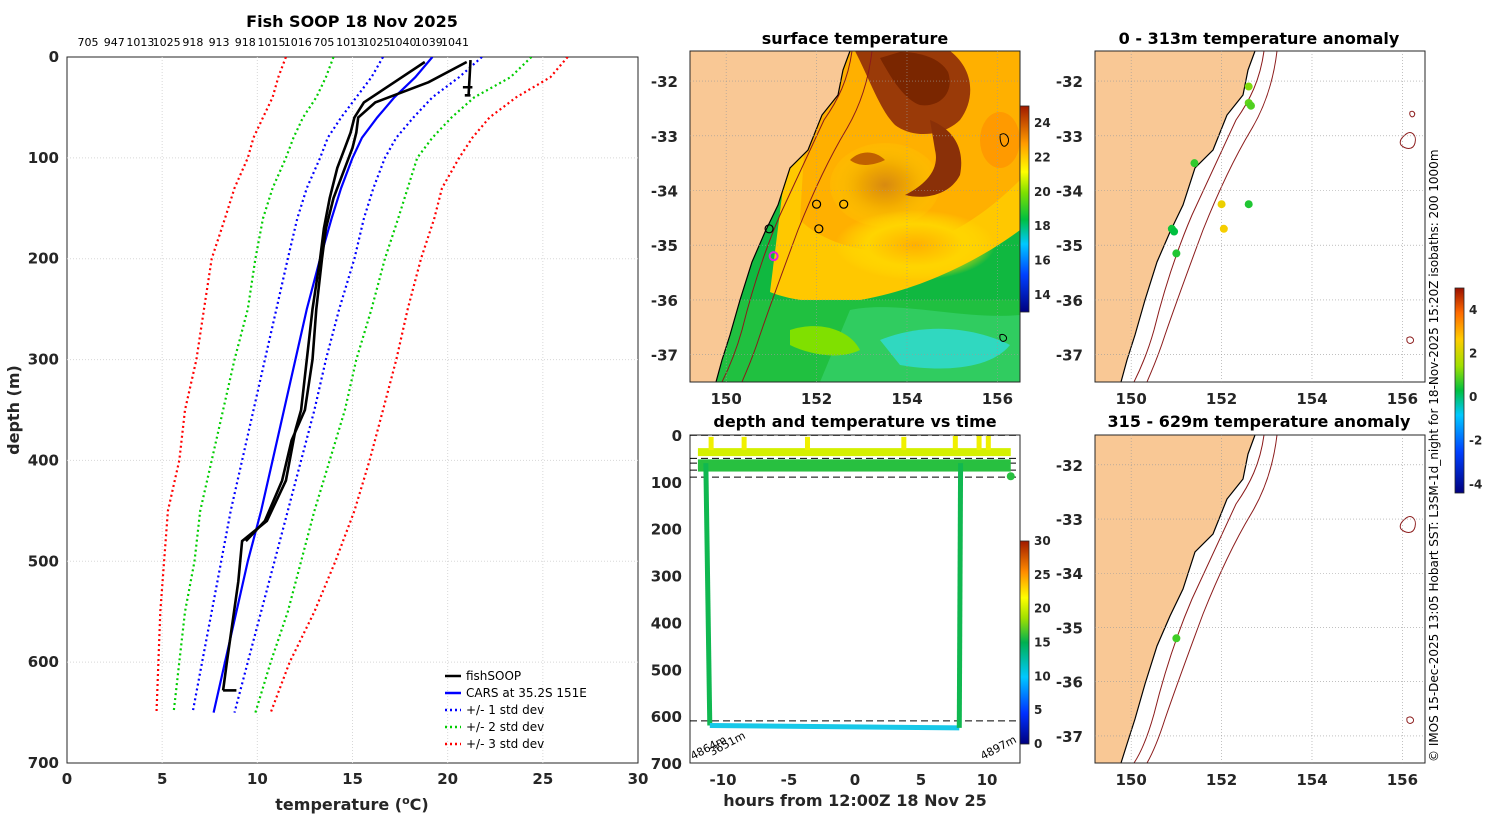  I want to click on anomaly-lower-ytick--34: -34, so click(1069, 574).